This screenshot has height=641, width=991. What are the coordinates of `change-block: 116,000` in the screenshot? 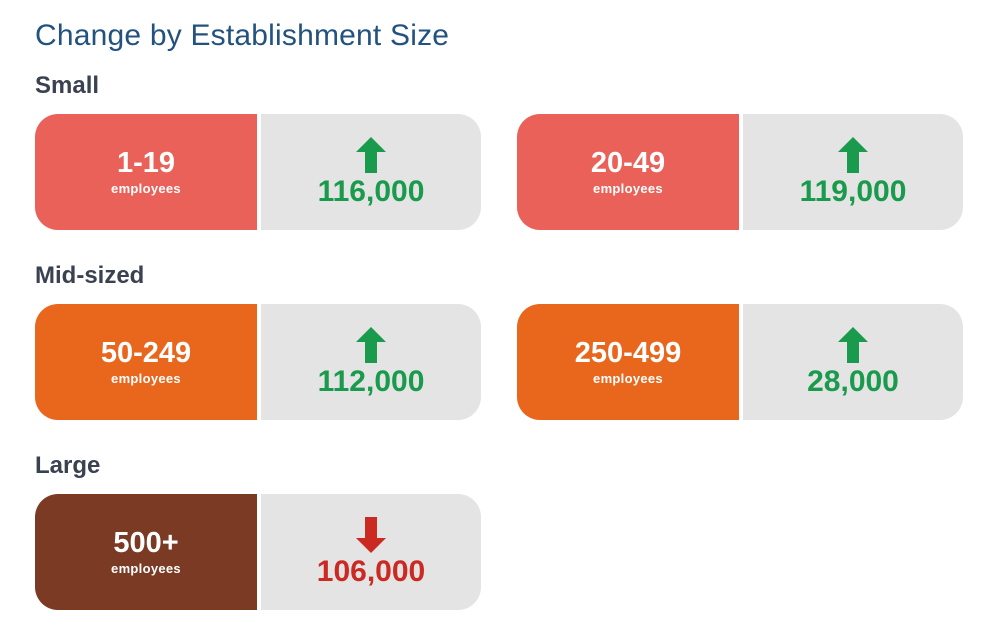 It's located at (371, 172).